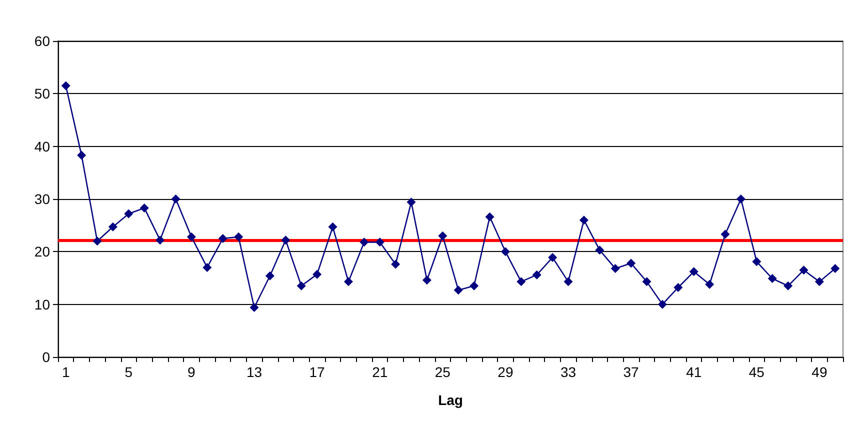 The width and height of the screenshot is (847, 423). Describe the element at coordinates (506, 372) in the screenshot. I see `x-tick-label: 29` at that location.